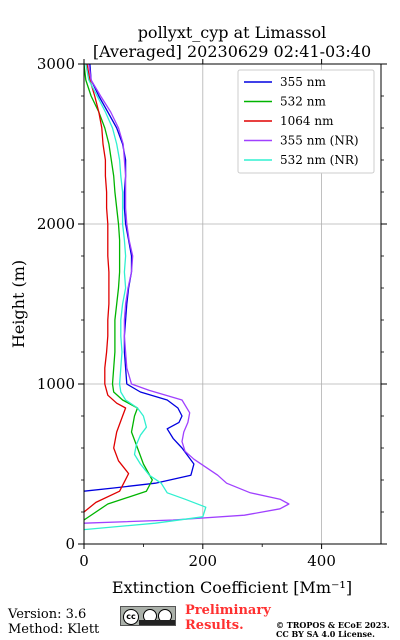  I want to click on license-text: CC BY SA 4.0 License., so click(325, 634).